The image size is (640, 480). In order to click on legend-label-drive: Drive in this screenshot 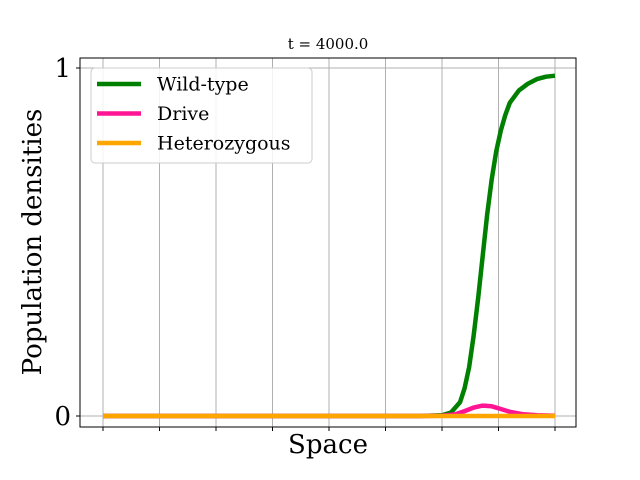, I will do `click(183, 114)`.